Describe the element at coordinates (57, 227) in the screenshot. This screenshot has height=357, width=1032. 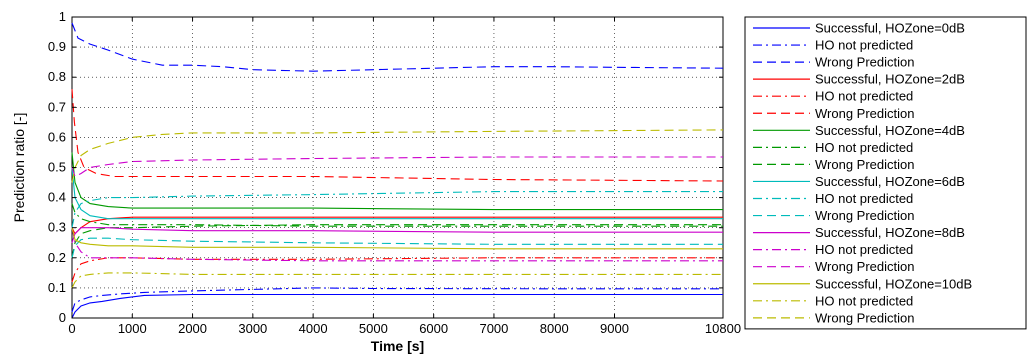
I see `y-tick-label: 0.3` at that location.